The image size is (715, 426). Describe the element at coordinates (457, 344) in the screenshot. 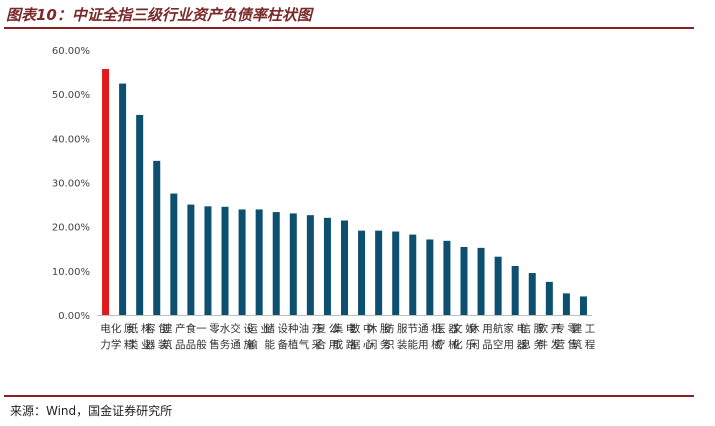

I see `svg-text: 化` at that location.